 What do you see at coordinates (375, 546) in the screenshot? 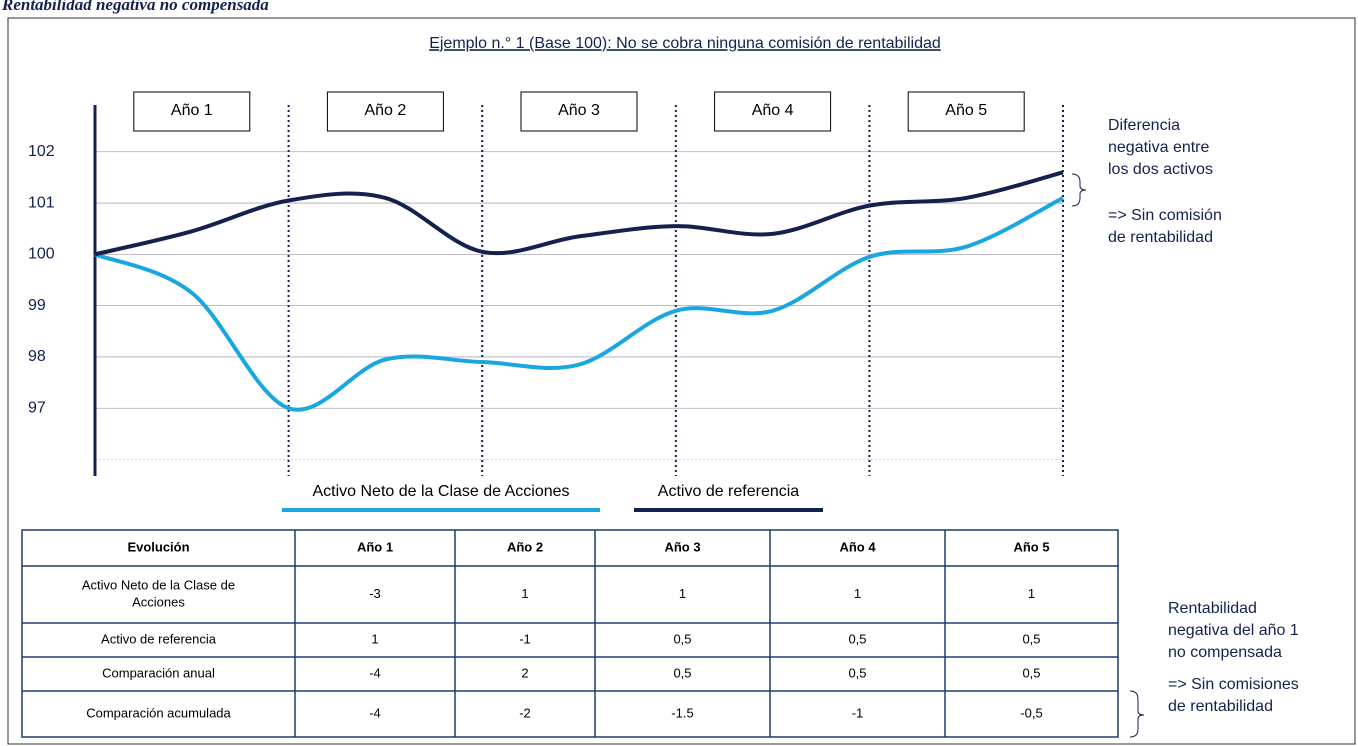
I see `table-cell: Año 1` at bounding box center [375, 546].